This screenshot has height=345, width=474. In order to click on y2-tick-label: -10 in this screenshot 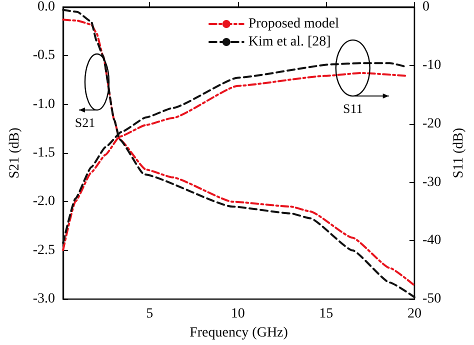, I will do `click(432, 65)`.